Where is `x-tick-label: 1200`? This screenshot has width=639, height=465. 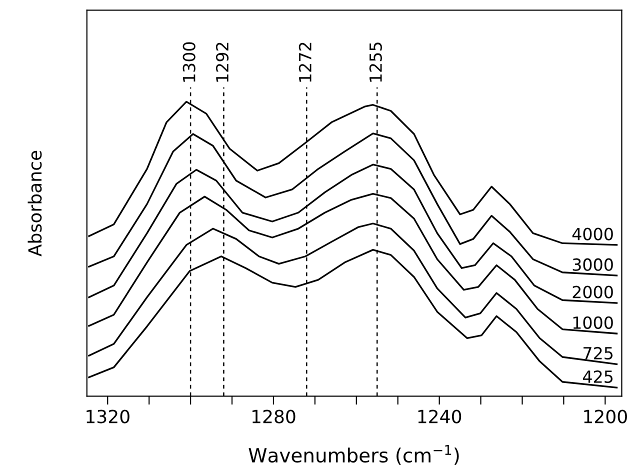 x-tick-label: 1200 is located at coordinates (605, 417).